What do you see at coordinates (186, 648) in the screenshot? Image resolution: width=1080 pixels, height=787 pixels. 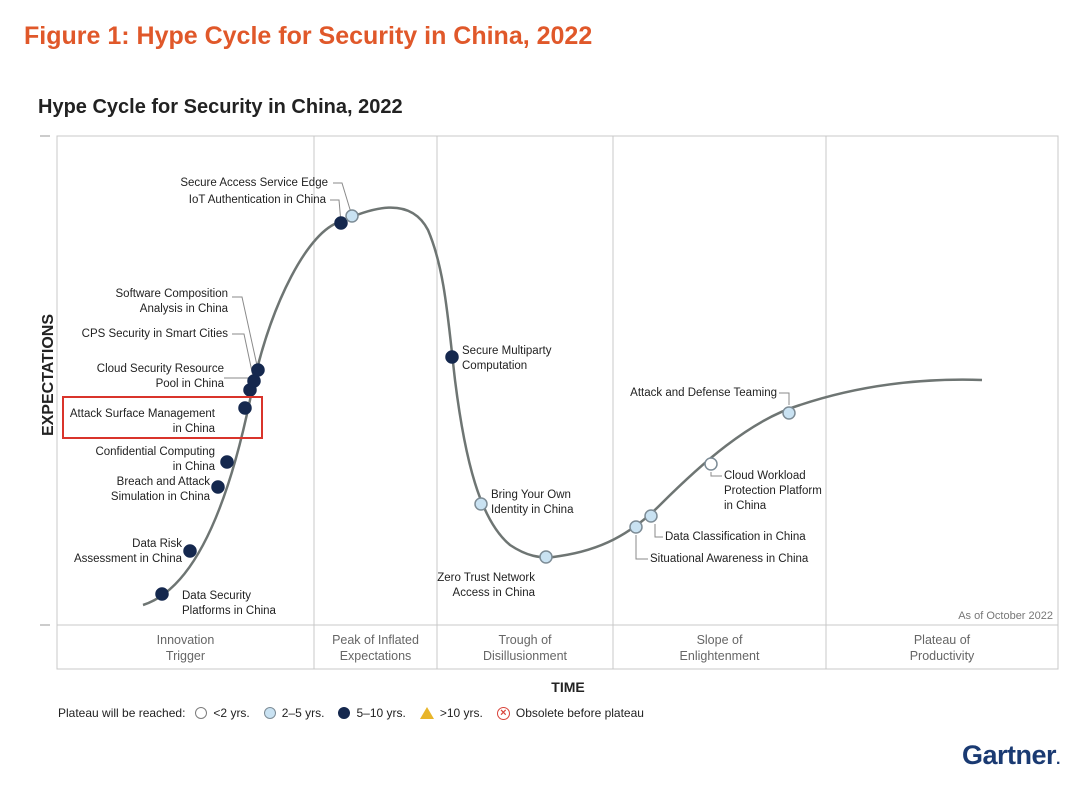 I see `phase-label-innovation-trigger: Innovation Trigger` at bounding box center [186, 648].